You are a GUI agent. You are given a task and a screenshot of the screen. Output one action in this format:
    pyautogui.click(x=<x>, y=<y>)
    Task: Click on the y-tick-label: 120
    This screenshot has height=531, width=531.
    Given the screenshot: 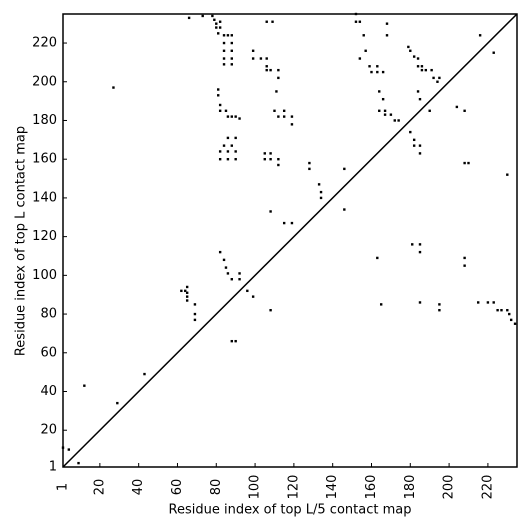 What is the action you would take?
    pyautogui.click(x=44, y=236)
    